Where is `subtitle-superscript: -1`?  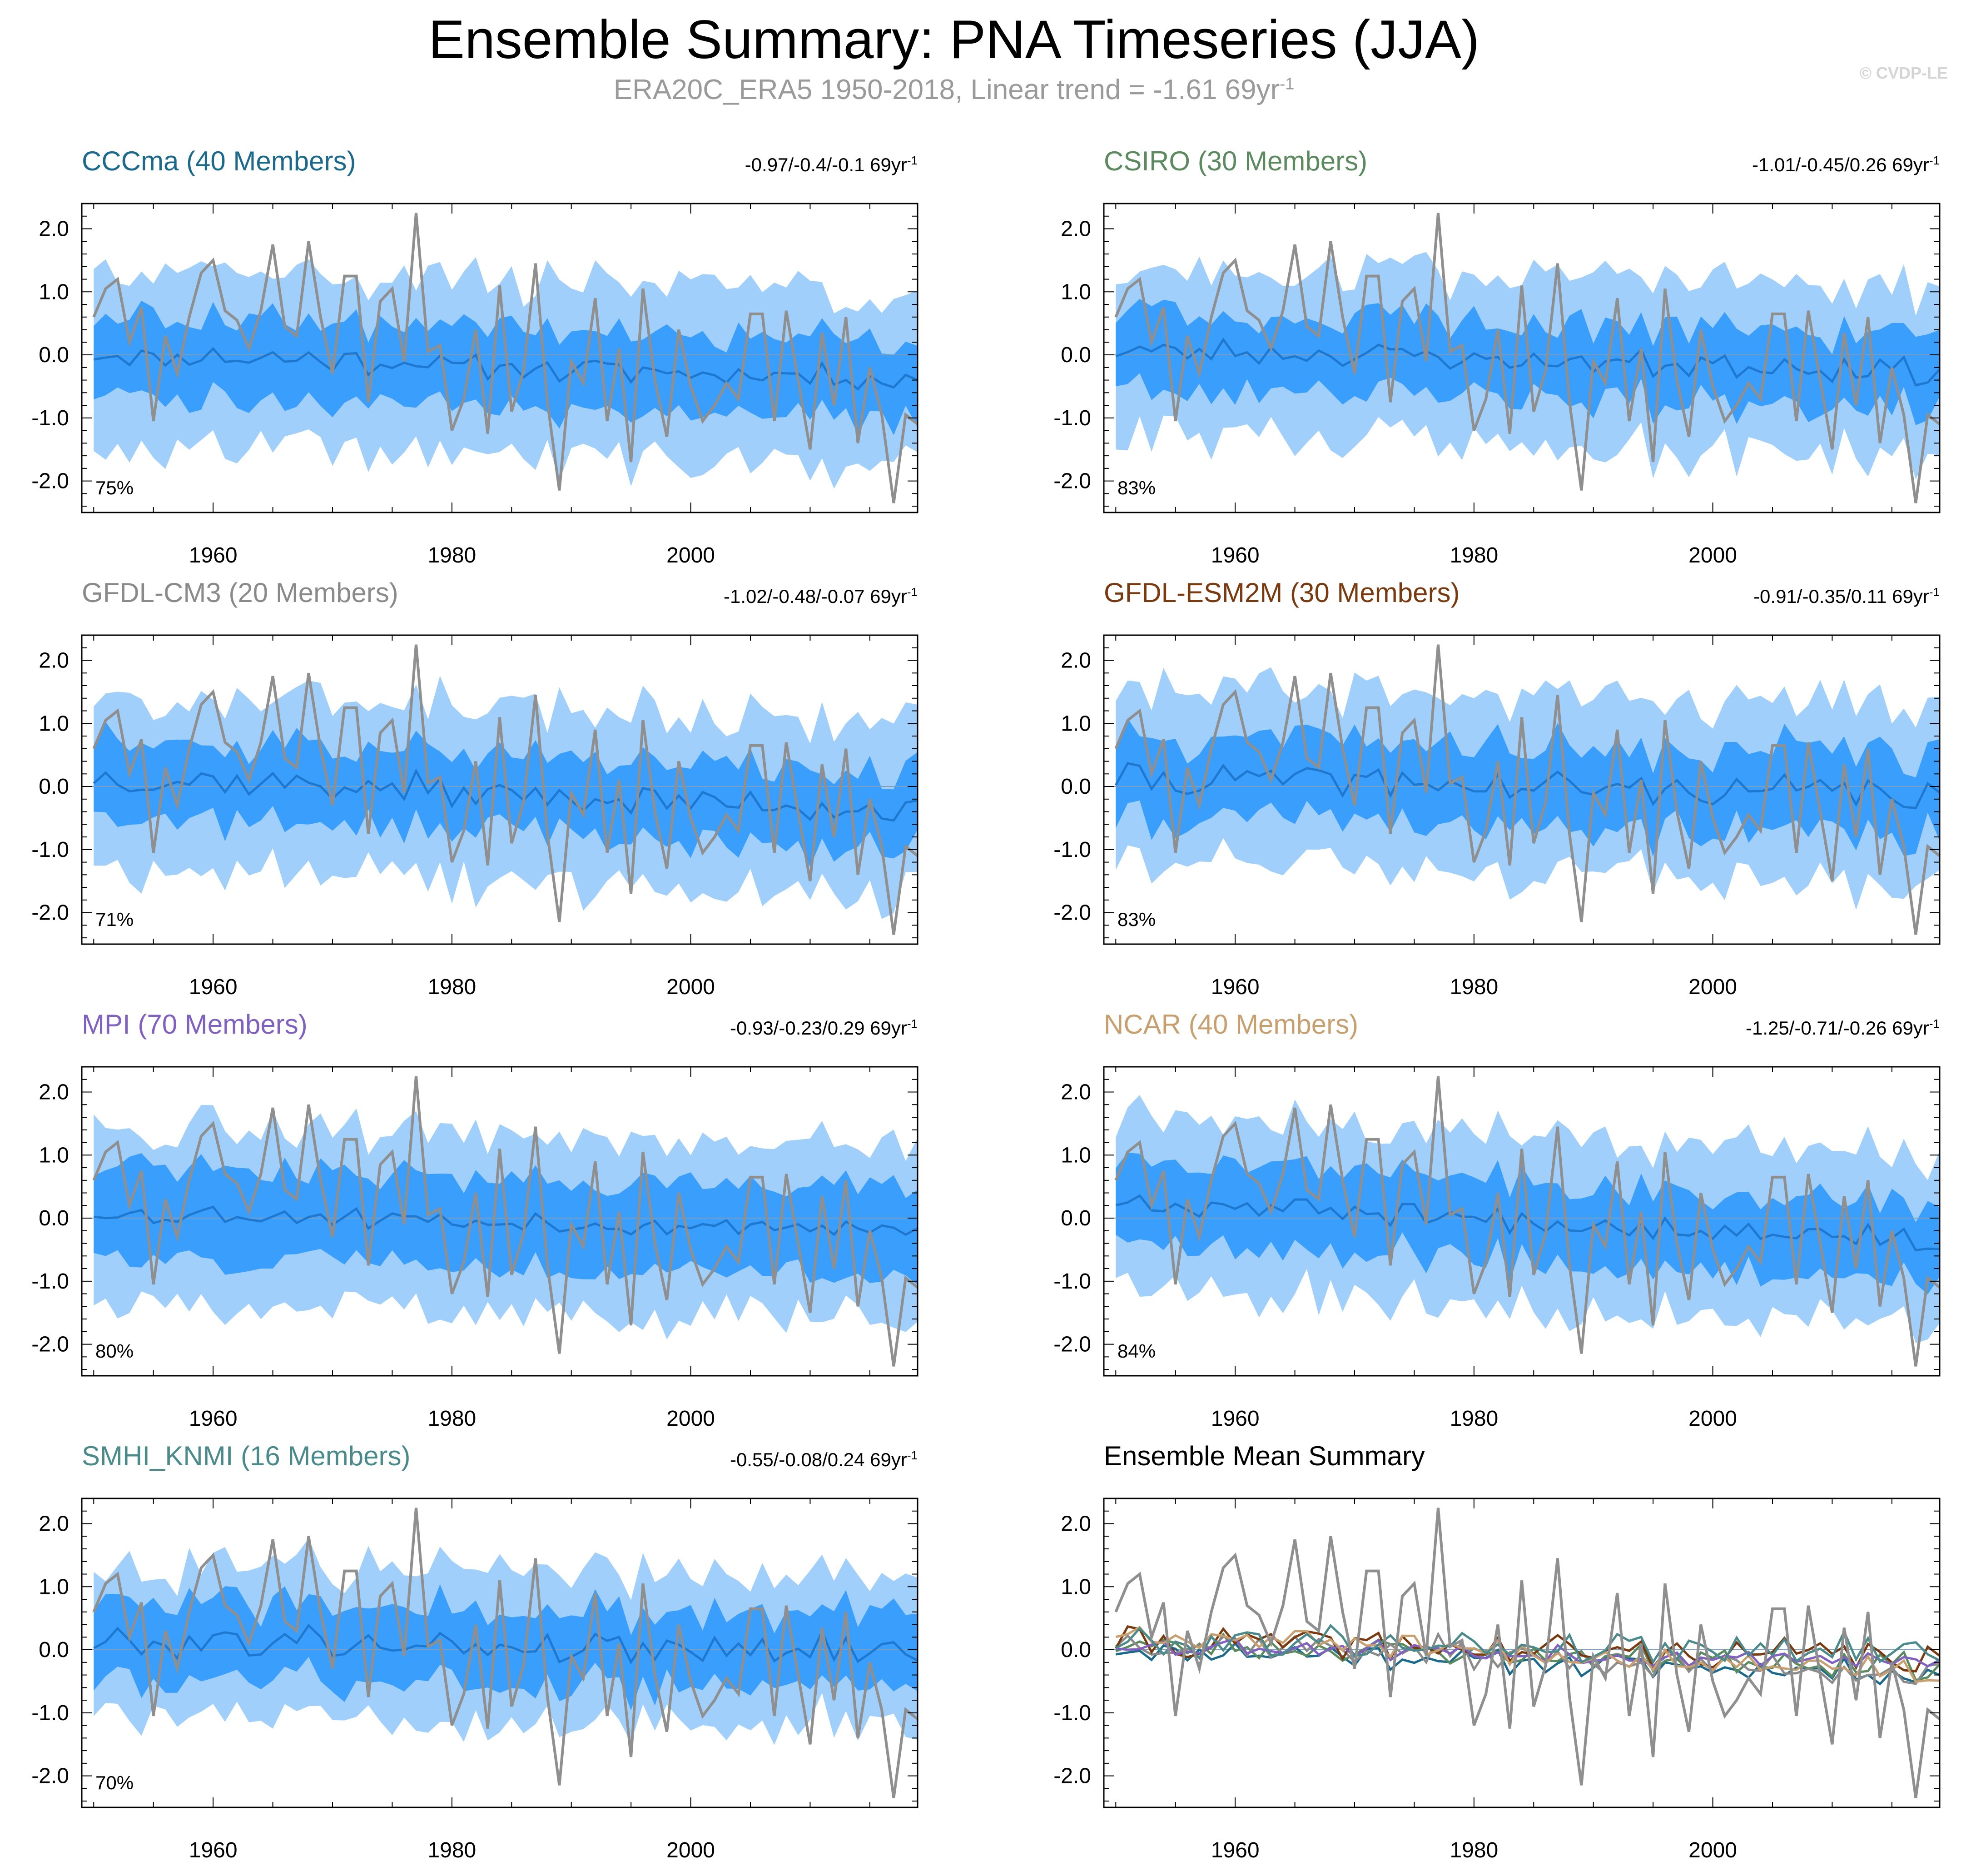
subtitle-superscript: -1 is located at coordinates (1287, 84).